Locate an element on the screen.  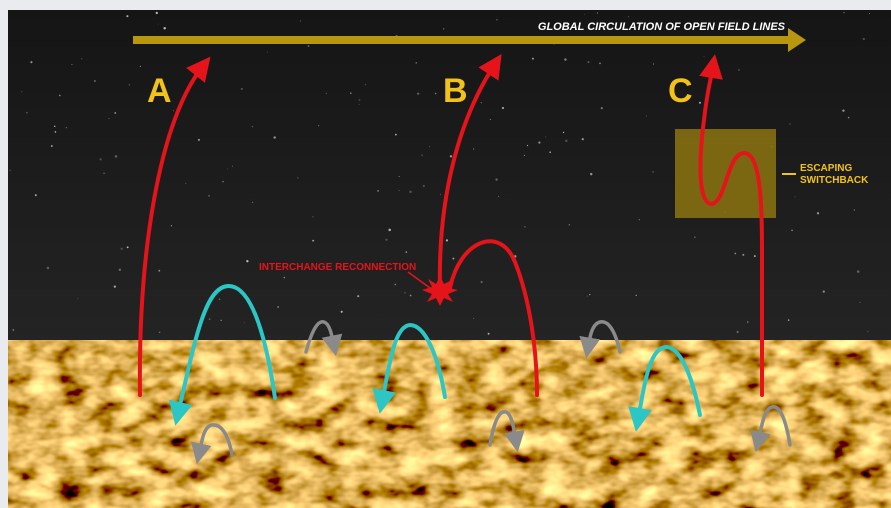
line-label: A is located at coordinates (159, 91).